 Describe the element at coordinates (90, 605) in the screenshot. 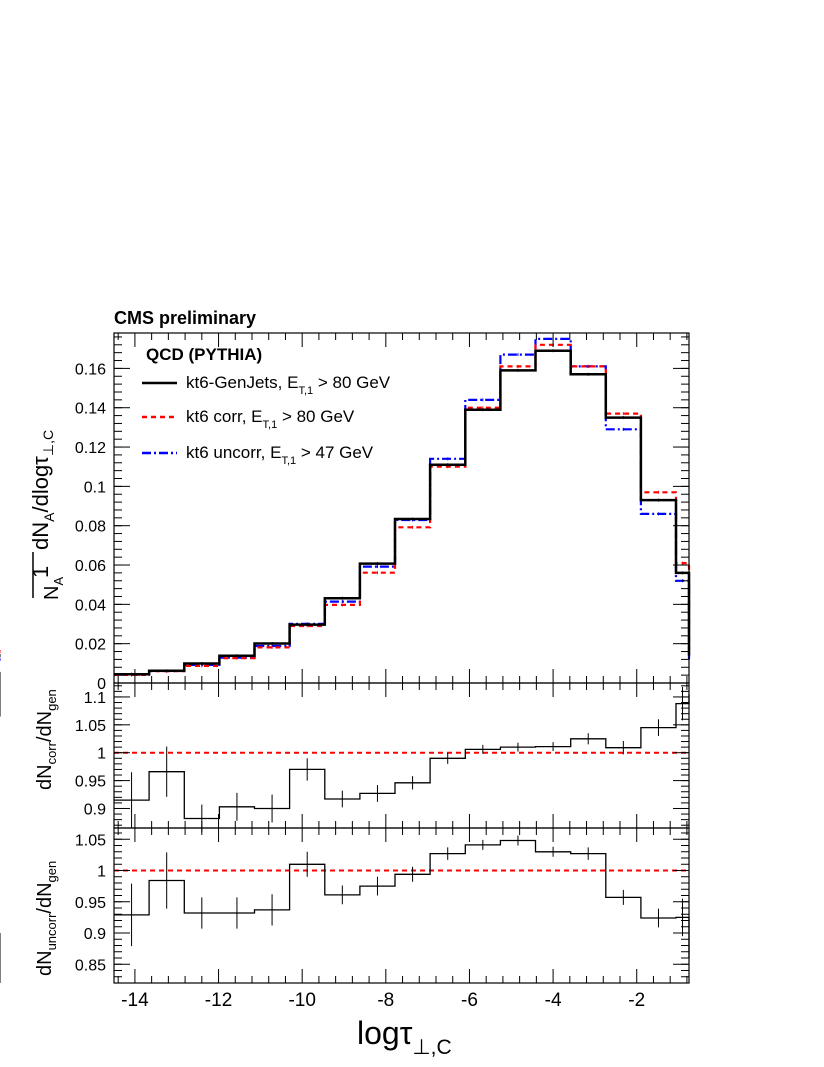

I see `y-tick-label: 0.04` at that location.